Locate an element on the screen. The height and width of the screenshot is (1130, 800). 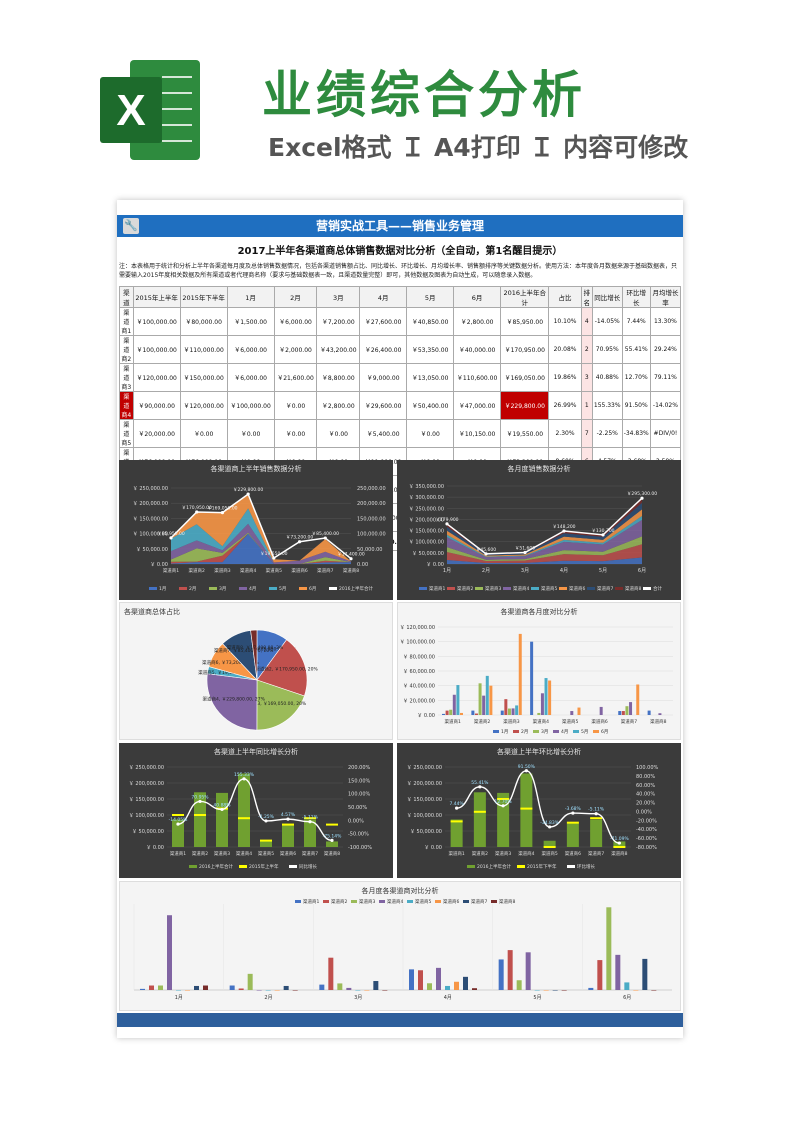
table-cell: 7 is located at coordinates (586, 433).